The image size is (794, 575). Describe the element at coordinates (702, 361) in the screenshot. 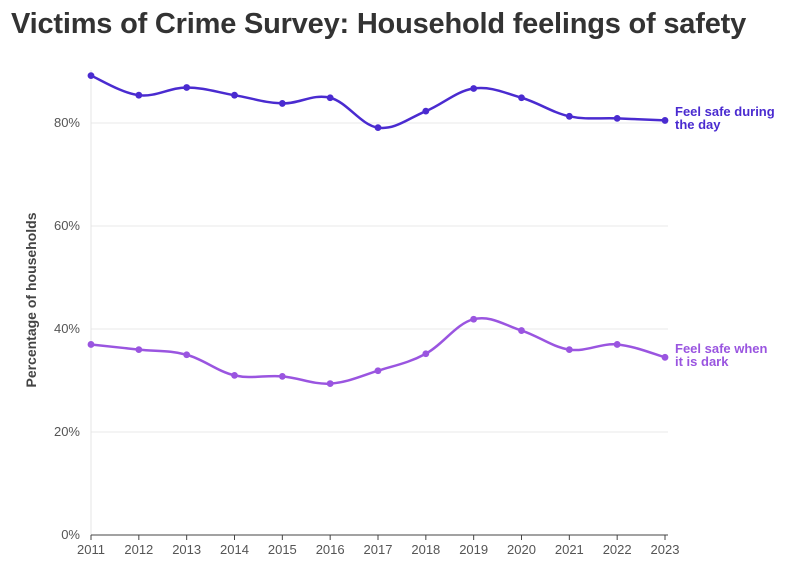

I see `series-label: it is dark` at that location.